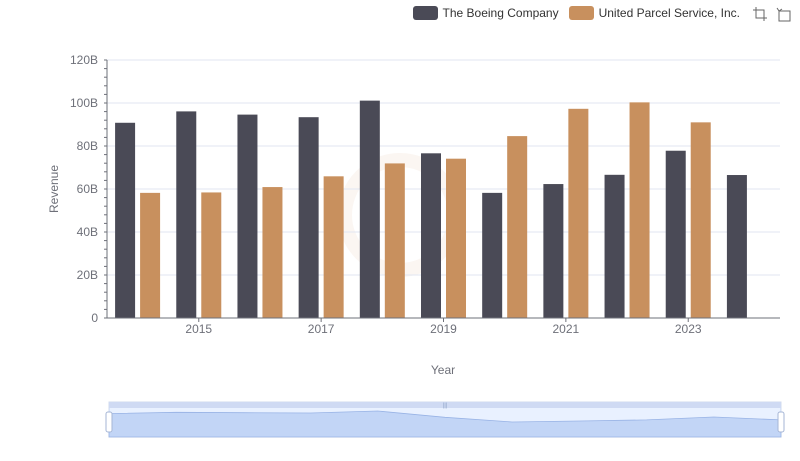 This screenshot has width=800, height=461. I want to click on bar-ups-2015, so click(211, 255).